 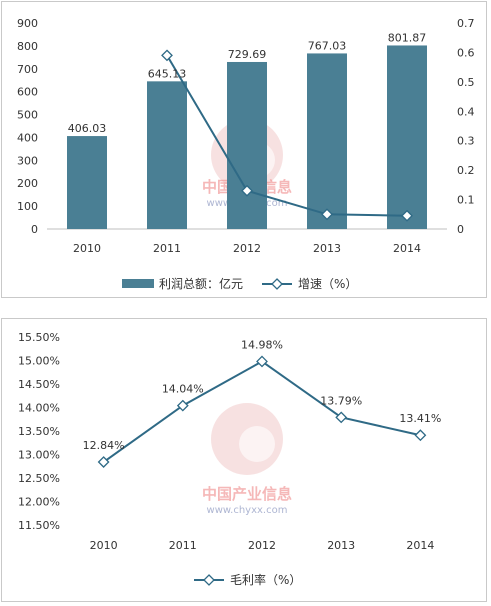 I want to click on y-left-tick-label: 400, so click(x=27, y=137).